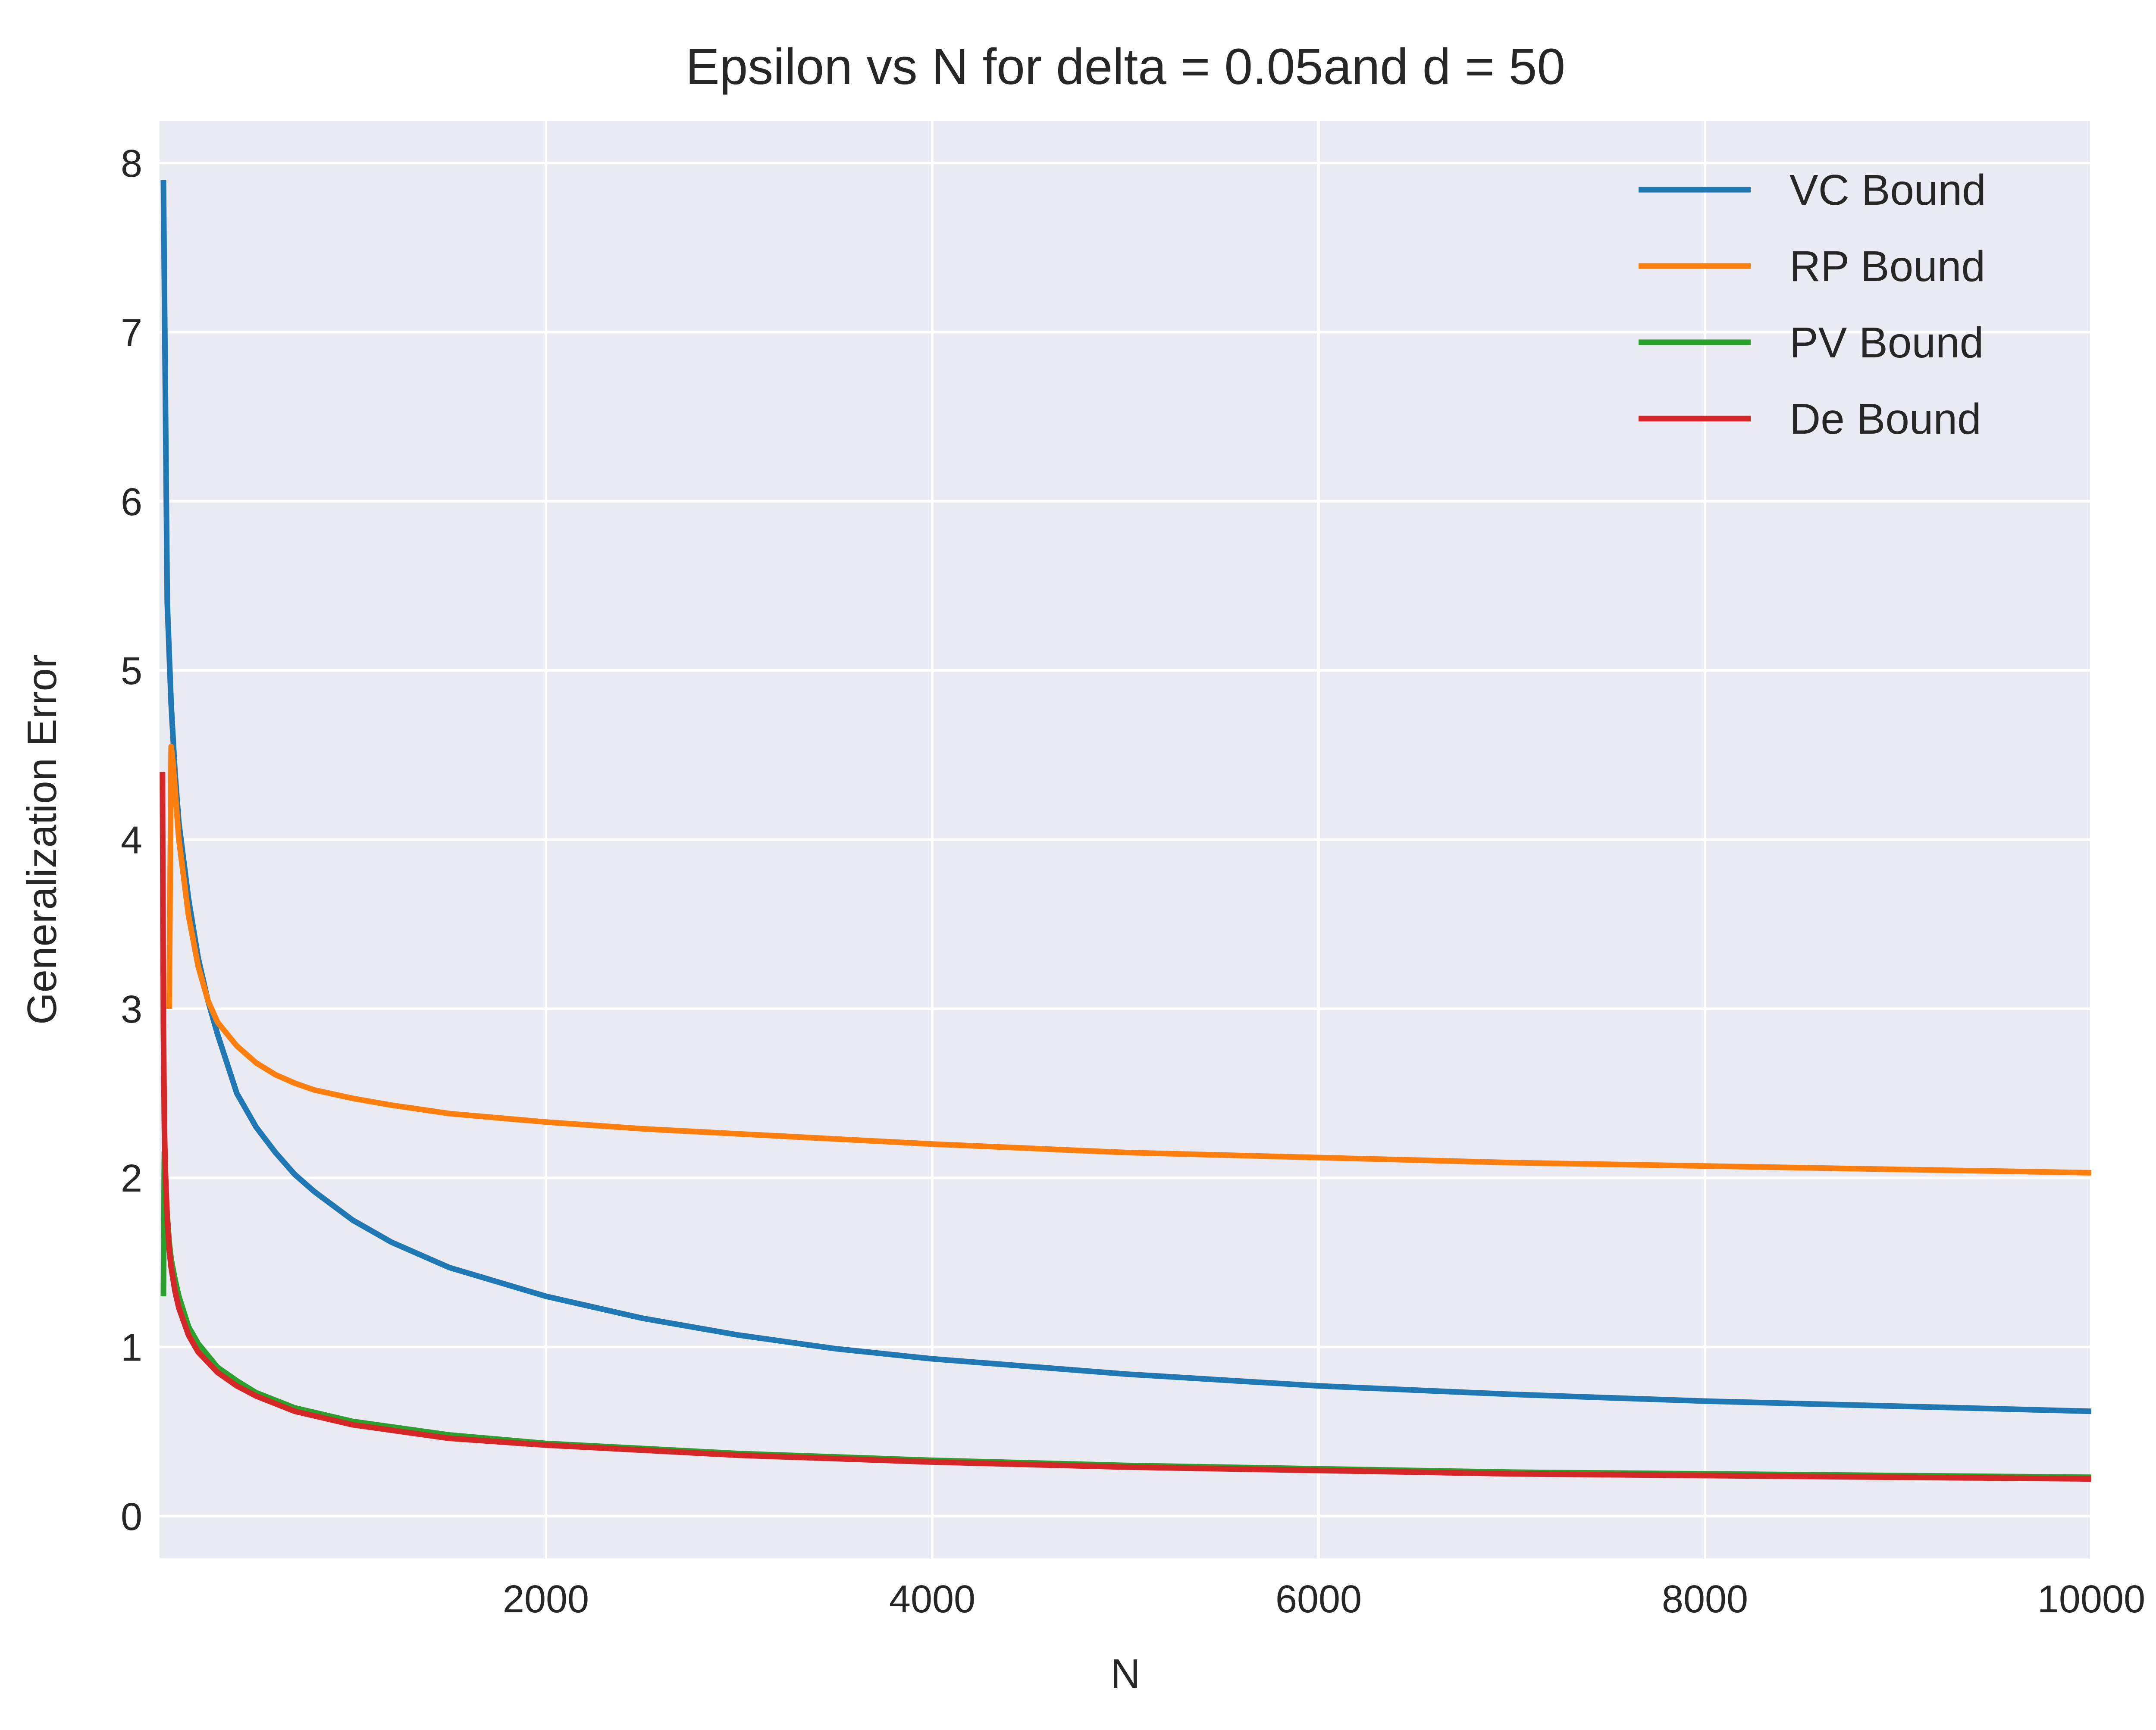  What do you see at coordinates (1125, 1674) in the screenshot?
I see `x-axis-label: N` at bounding box center [1125, 1674].